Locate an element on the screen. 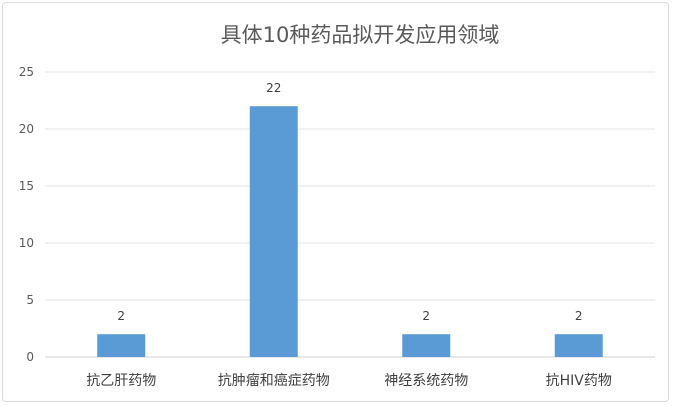  y-tick-label: 25 is located at coordinates (26, 72).